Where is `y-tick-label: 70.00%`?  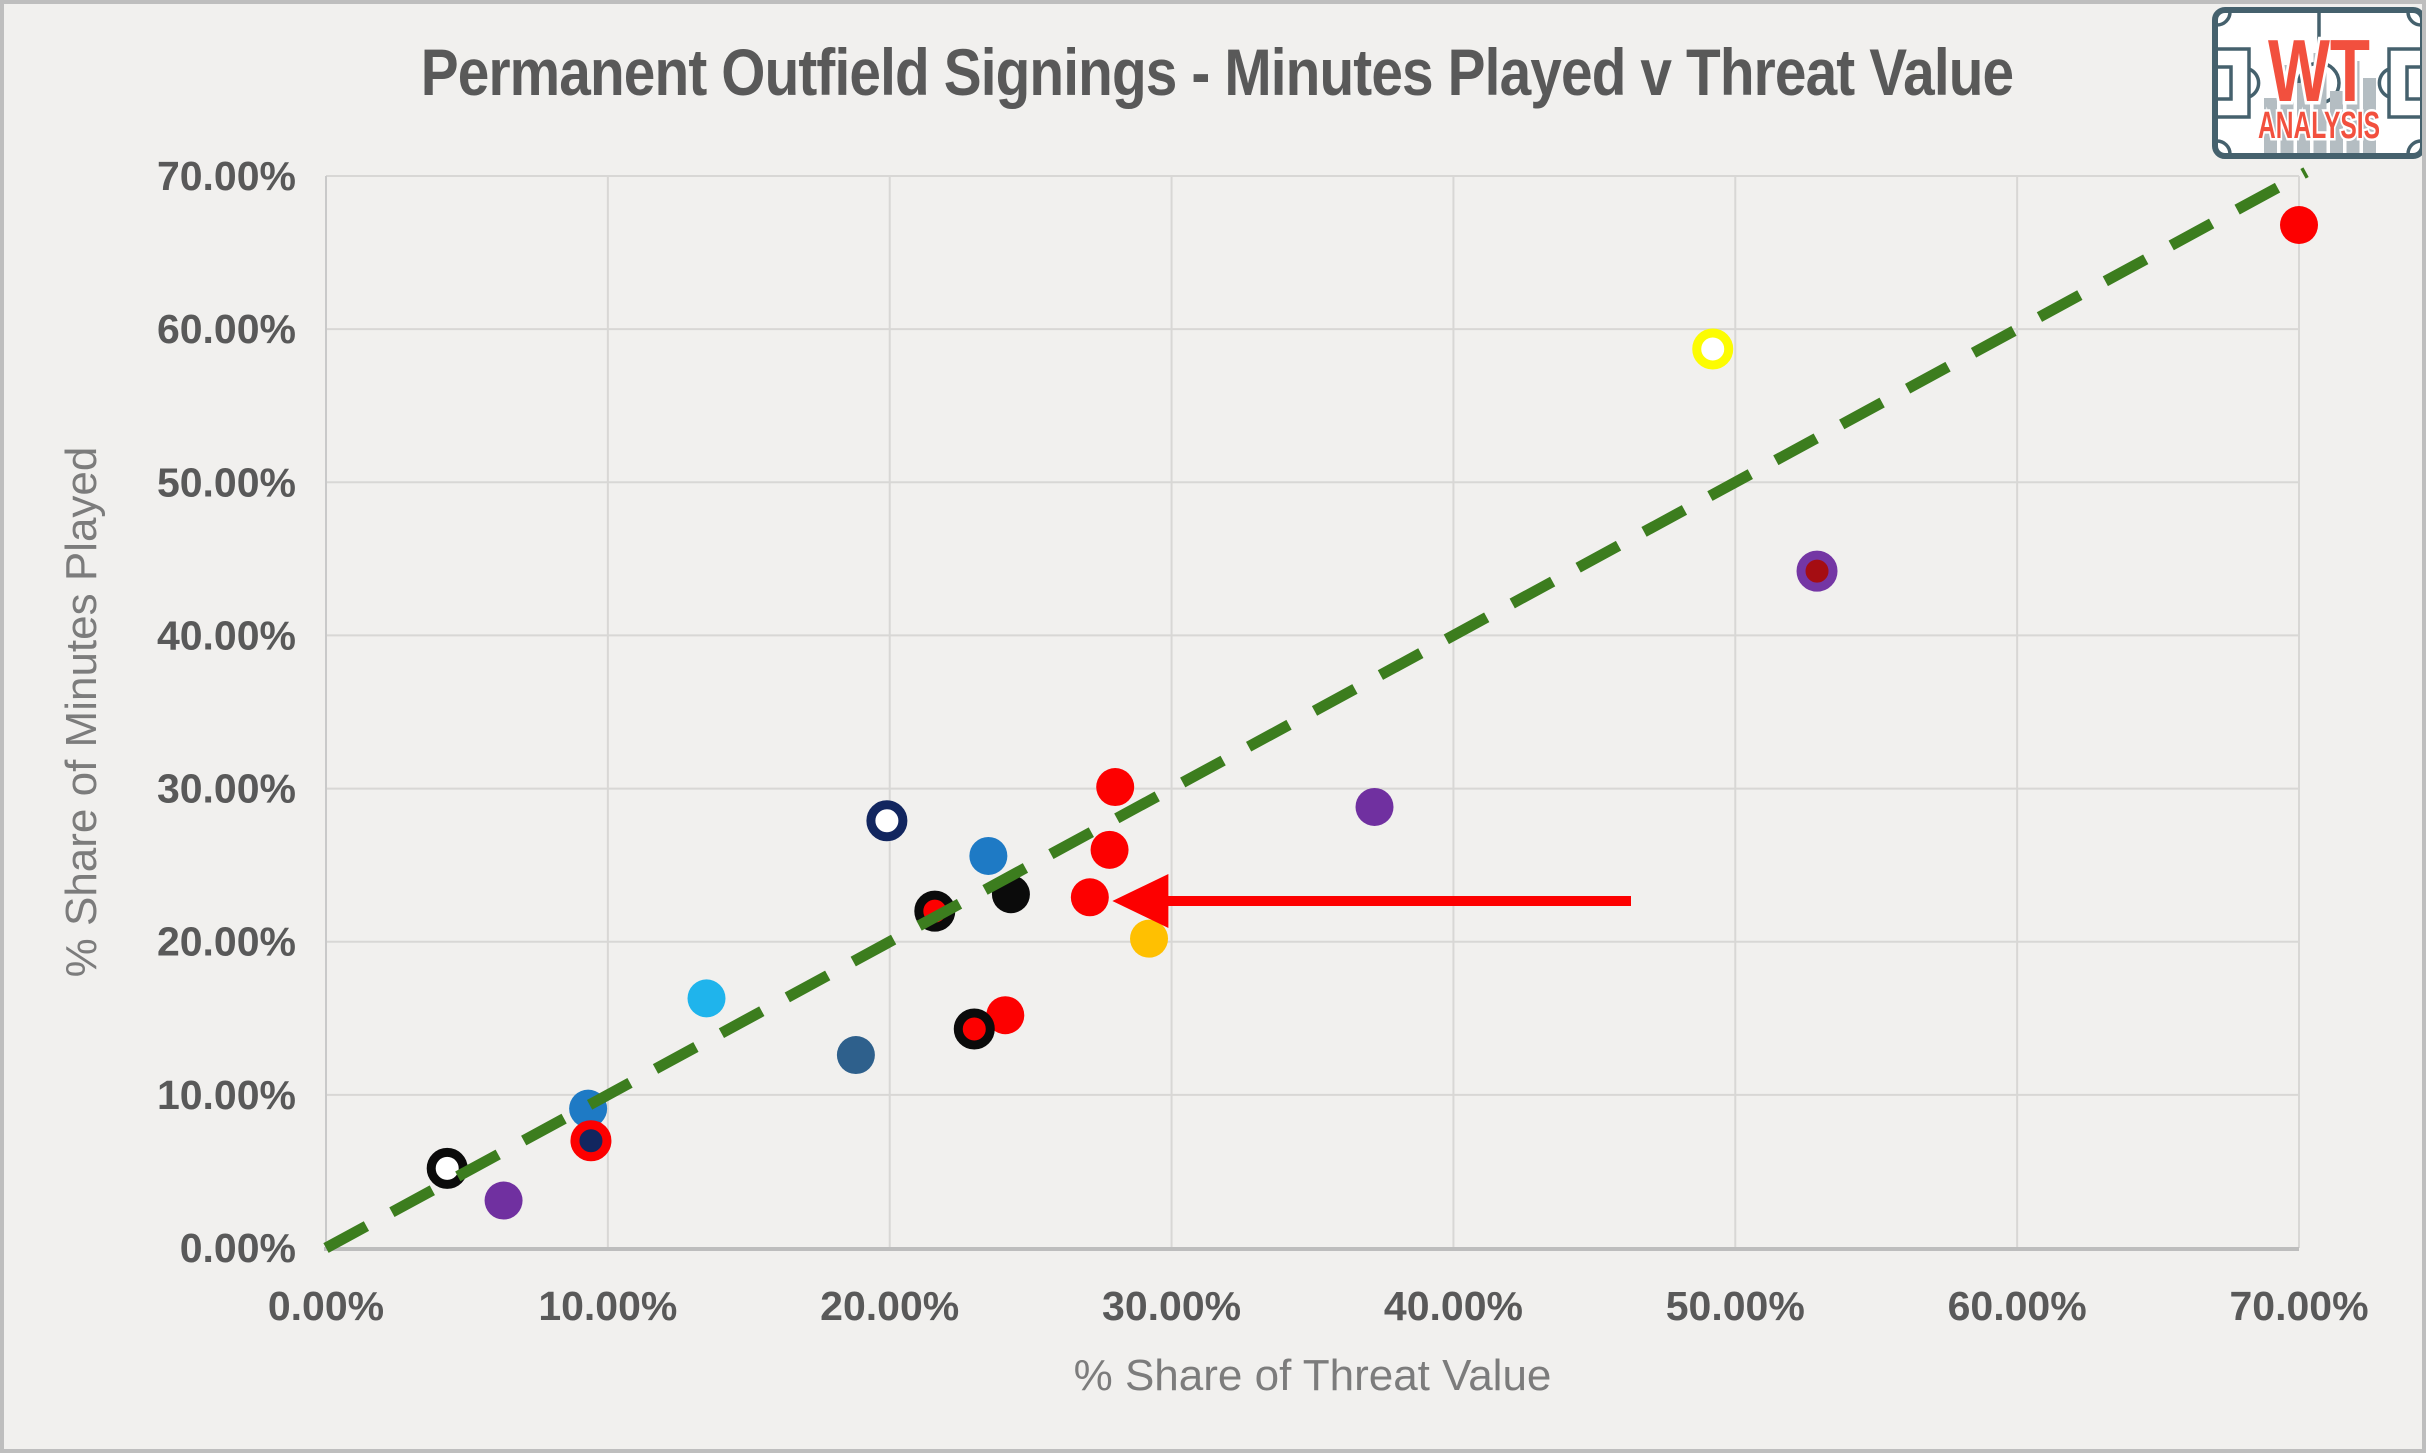 y-tick-label: 70.00% is located at coordinates (226, 176).